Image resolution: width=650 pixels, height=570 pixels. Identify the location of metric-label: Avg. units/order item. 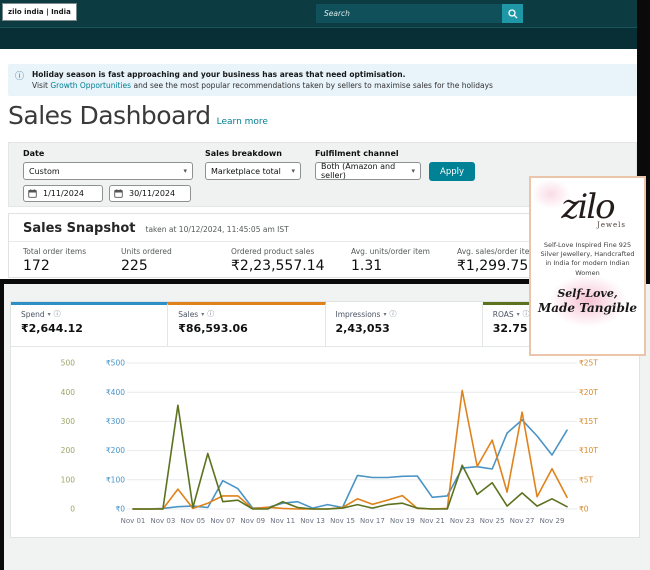
(390, 251).